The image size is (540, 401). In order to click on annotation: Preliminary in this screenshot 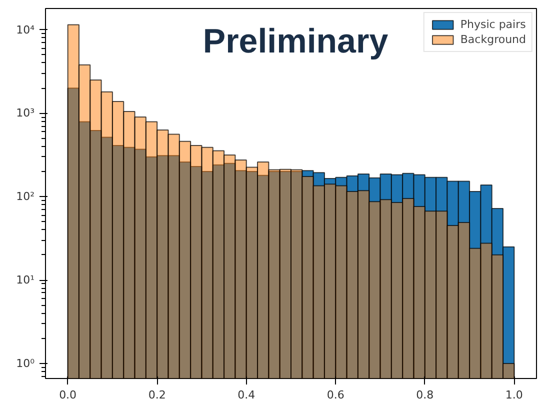, I will do `click(295, 41)`.